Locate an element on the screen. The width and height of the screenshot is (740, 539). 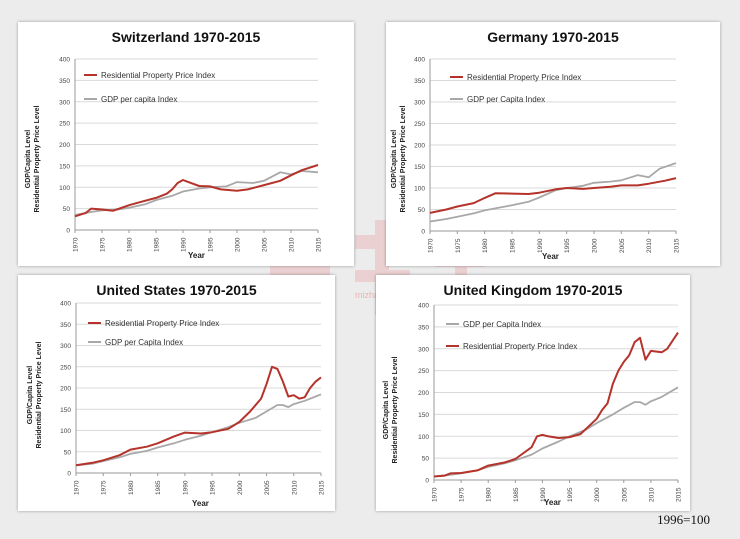
legend-item-1: Residential Property Price Index is located at coordinates (511, 346).